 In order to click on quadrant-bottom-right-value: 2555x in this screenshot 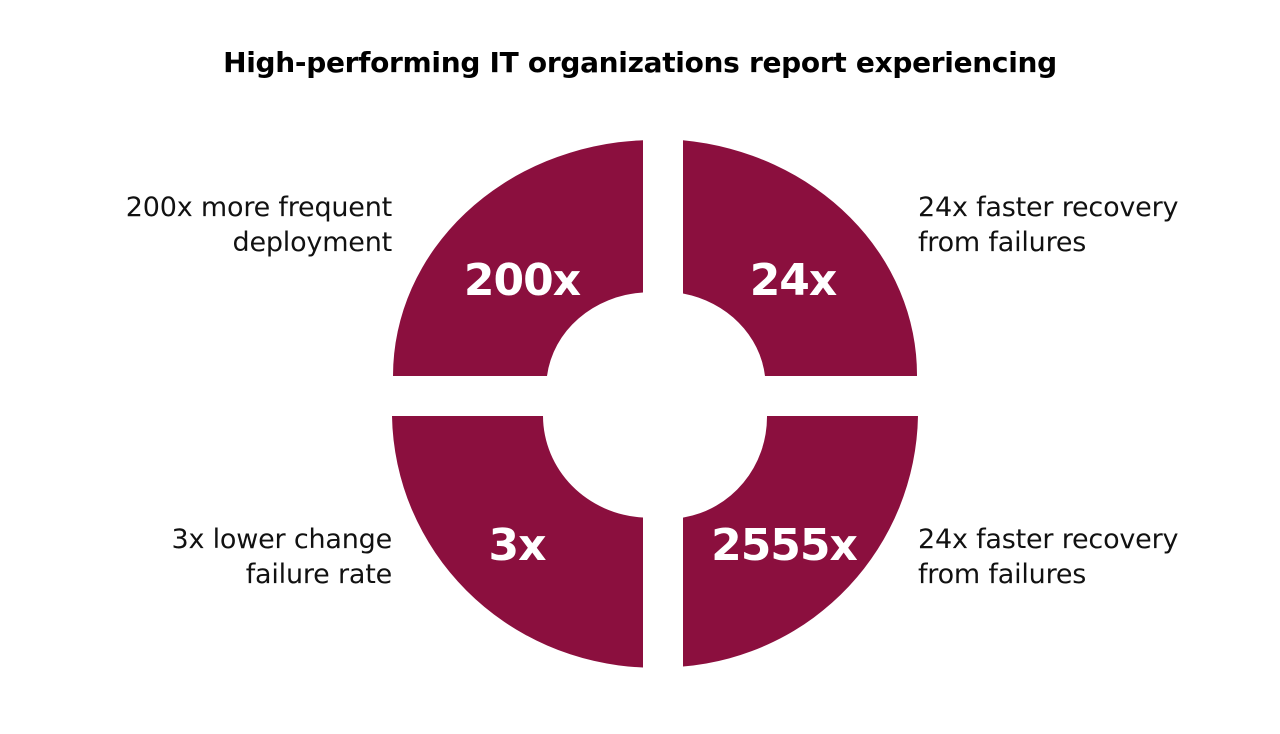, I will do `click(784, 545)`.